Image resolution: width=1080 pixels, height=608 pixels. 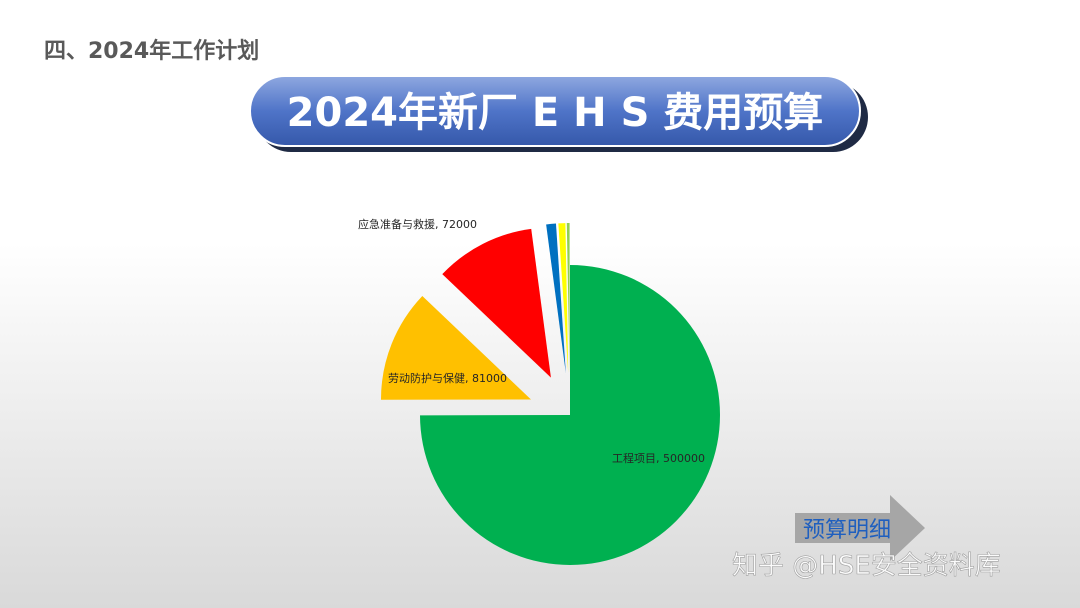 I want to click on banner, so click(x=555, y=111).